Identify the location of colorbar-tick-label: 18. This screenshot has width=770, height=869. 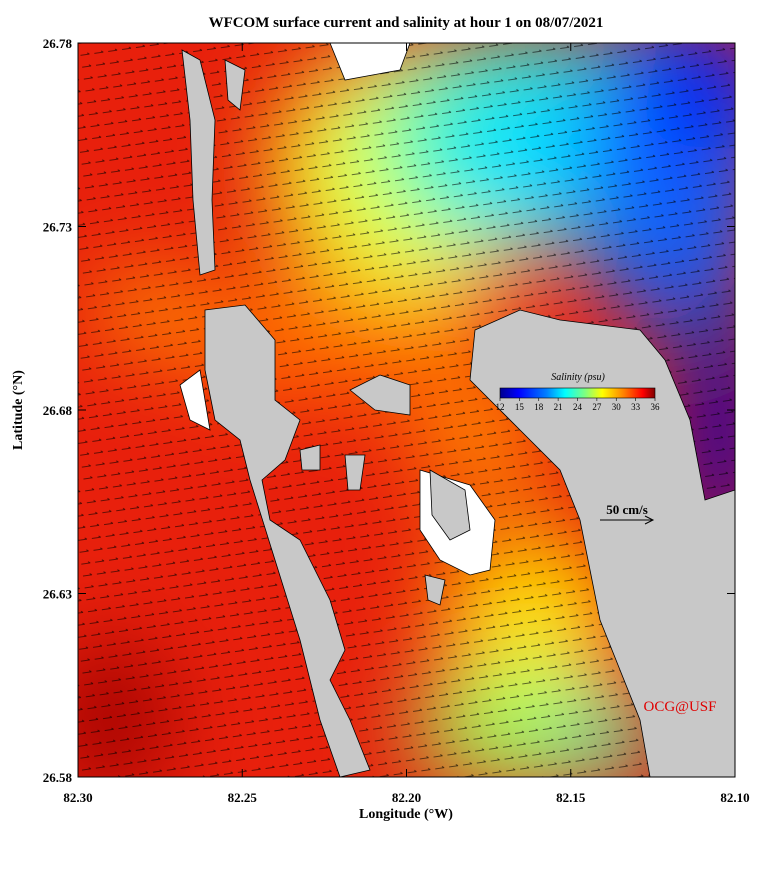
(539, 407).